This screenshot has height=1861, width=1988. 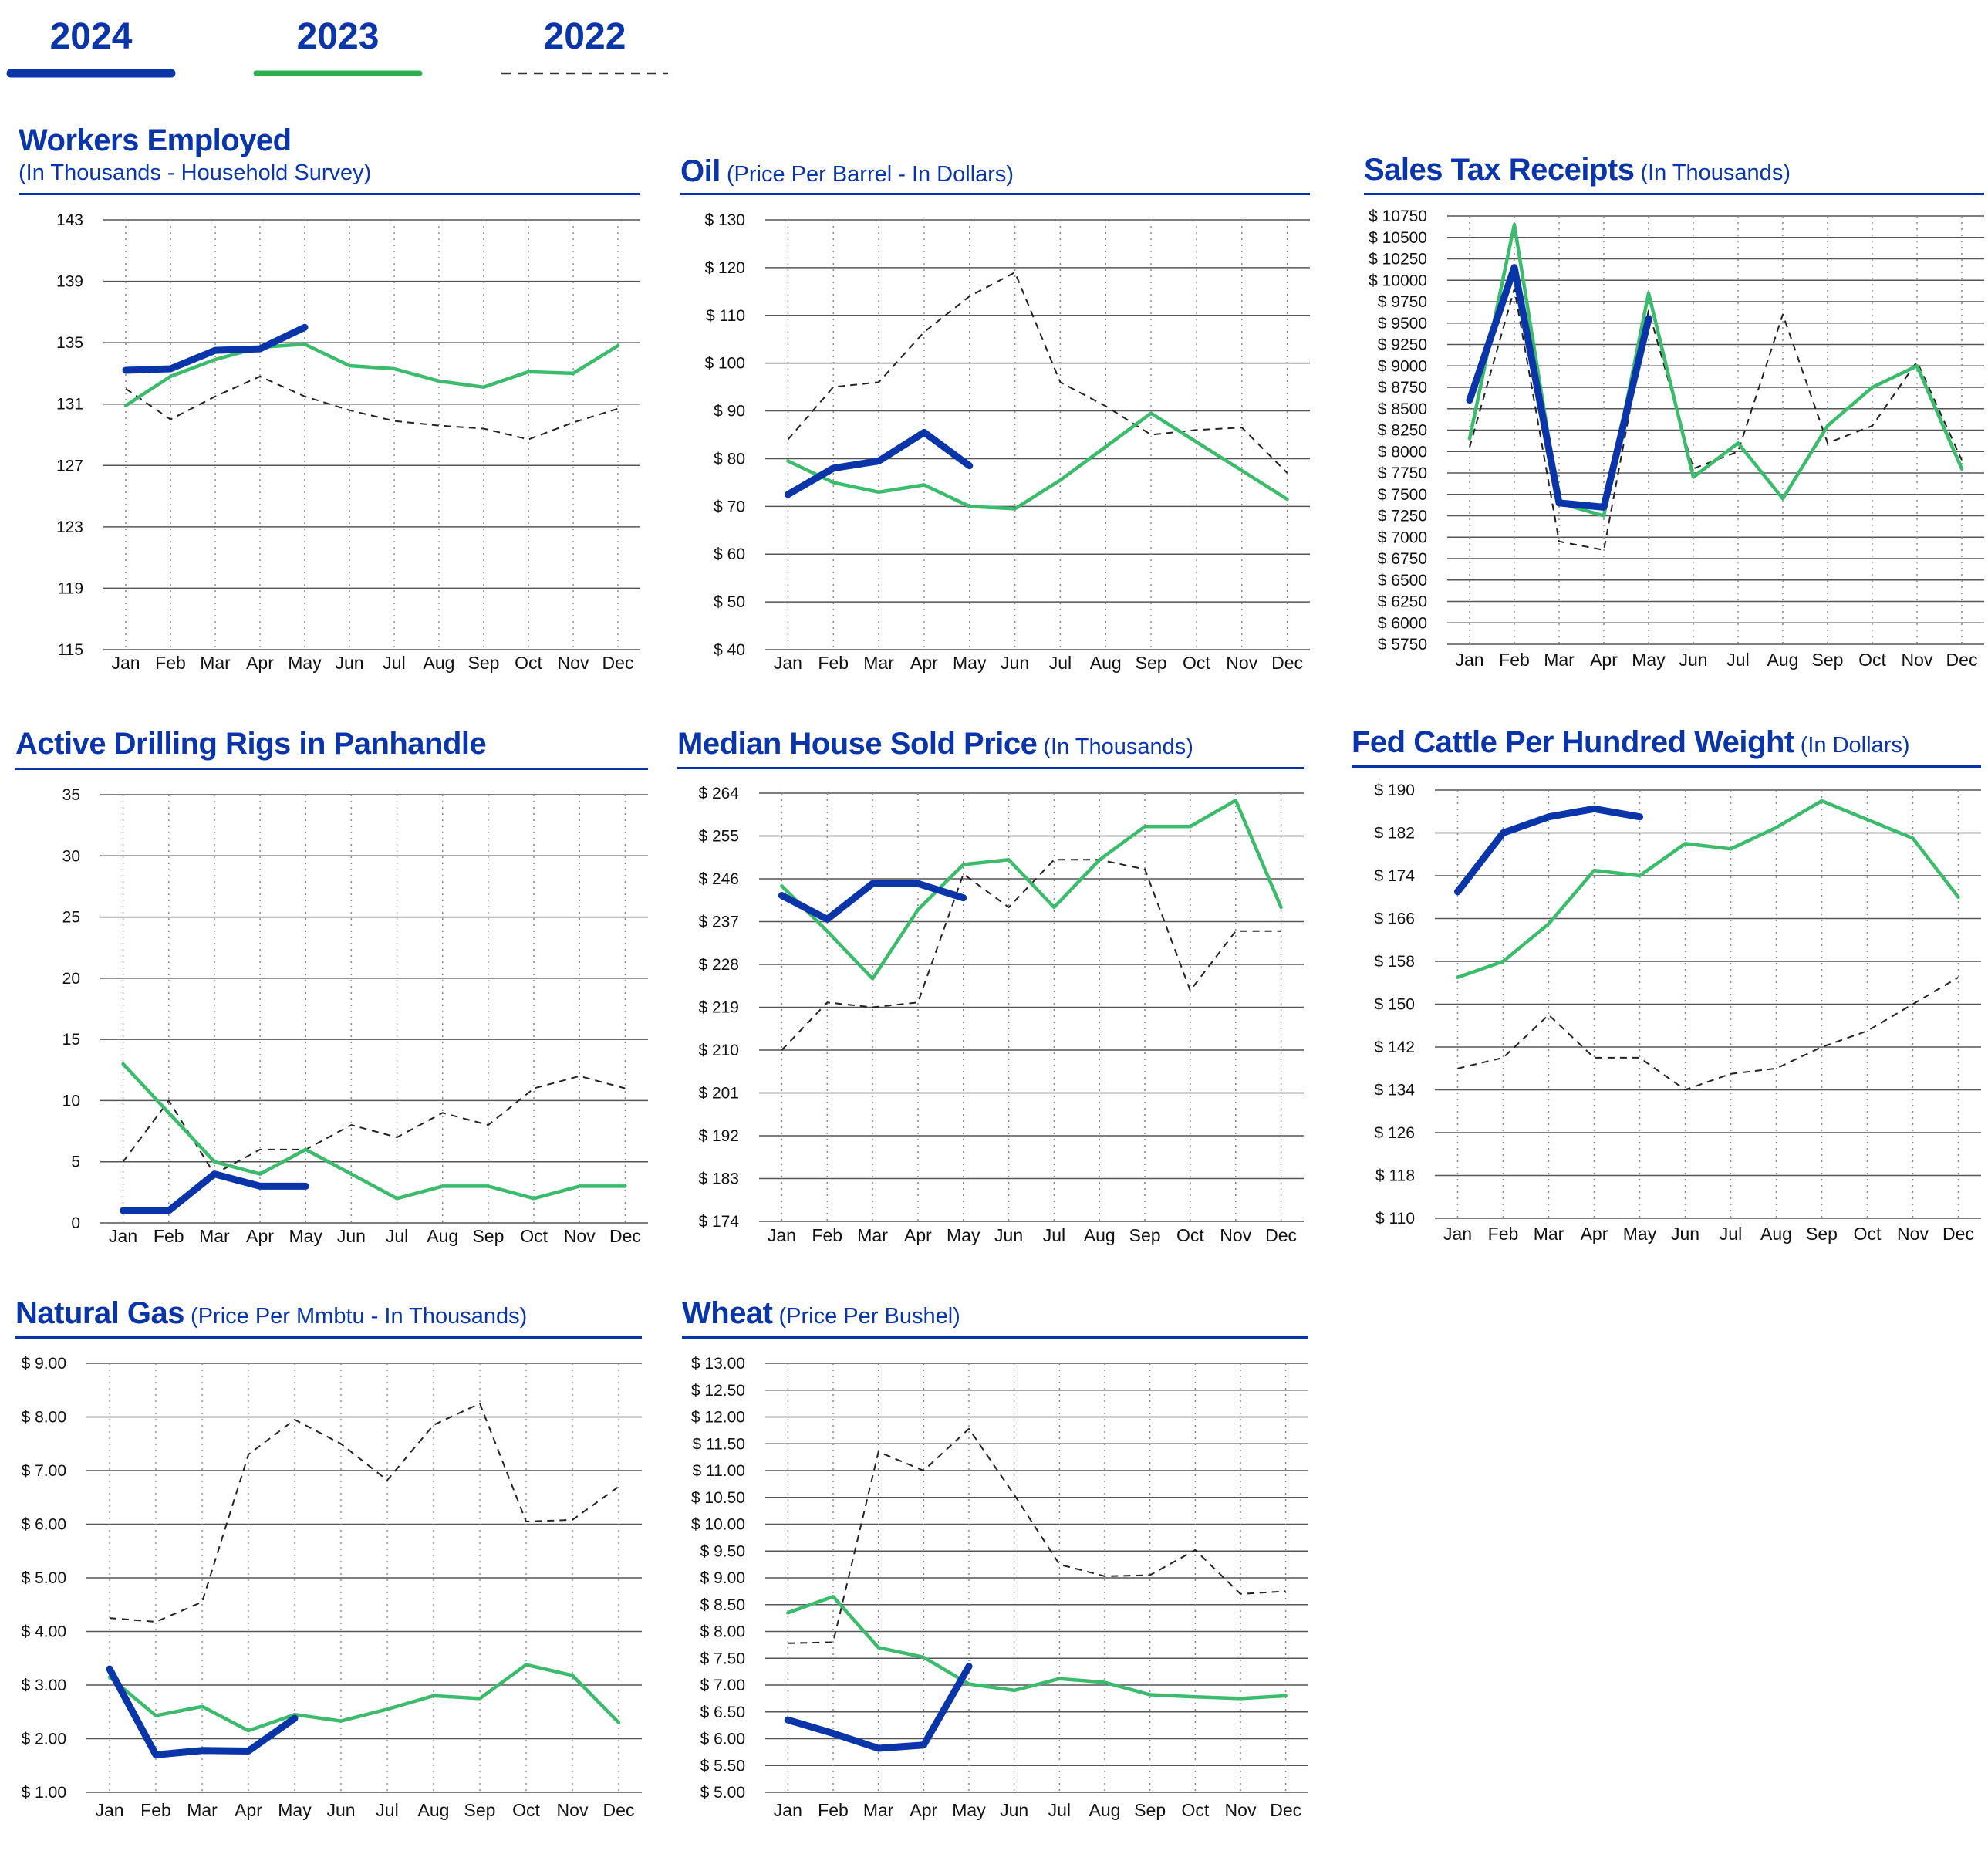 I want to click on y-tick-label: $ 11.50, so click(x=718, y=1444).